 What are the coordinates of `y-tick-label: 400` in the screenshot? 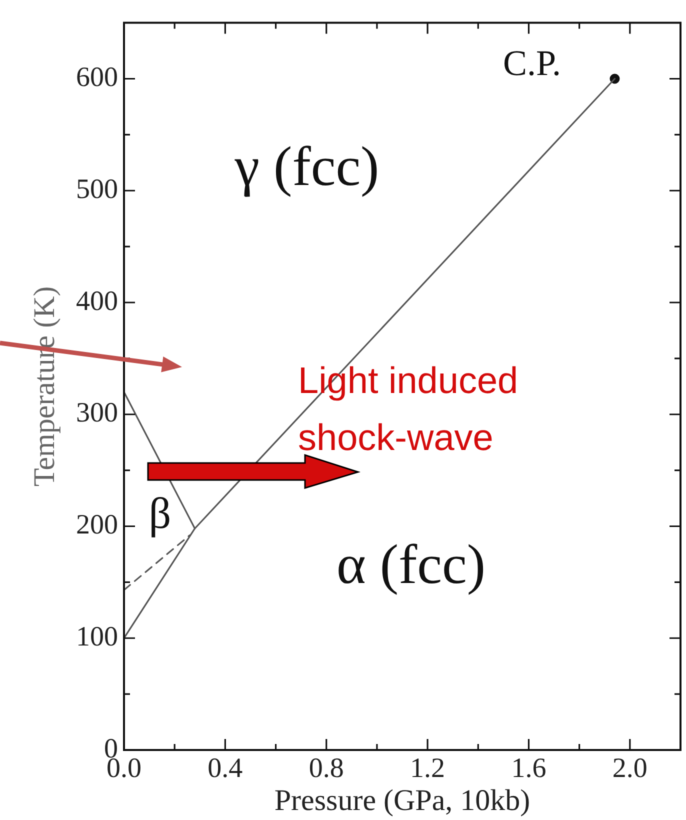 It's located at (97, 301).